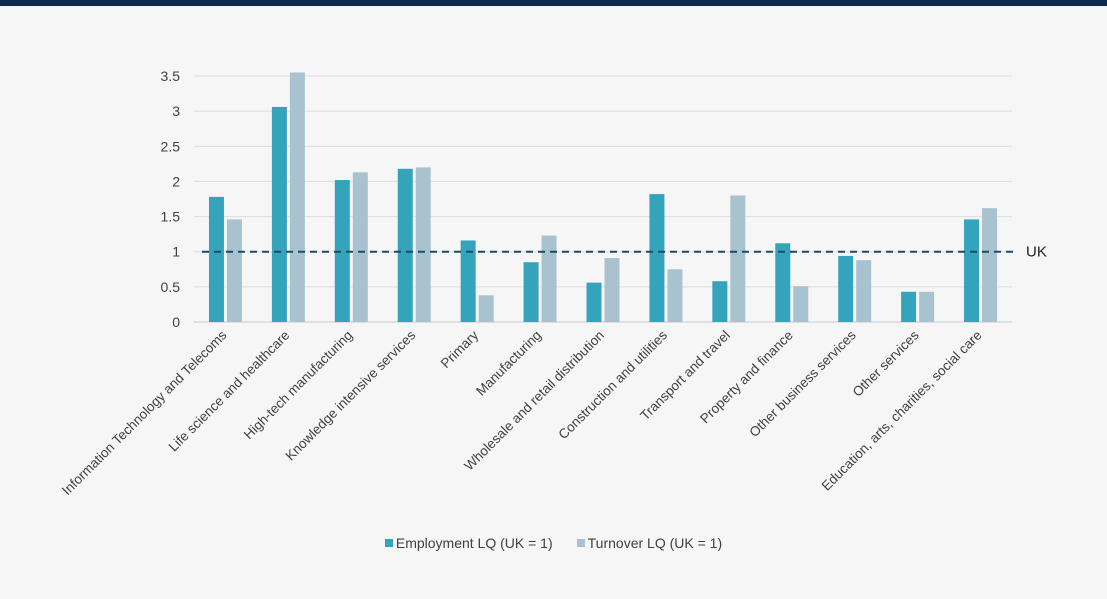  Describe the element at coordinates (176, 181) in the screenshot. I see `y-tick-label: 2` at that location.